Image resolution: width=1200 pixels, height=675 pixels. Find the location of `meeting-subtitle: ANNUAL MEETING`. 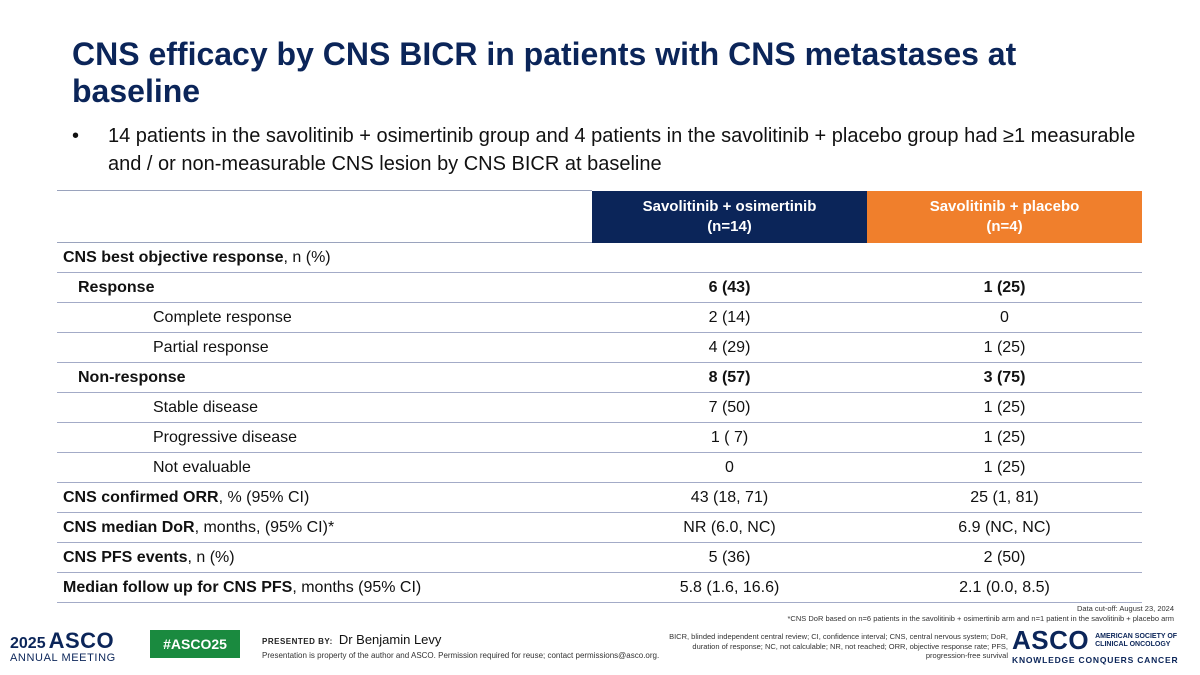

meeting-subtitle: ANNUAL MEETING is located at coordinates (63, 658).